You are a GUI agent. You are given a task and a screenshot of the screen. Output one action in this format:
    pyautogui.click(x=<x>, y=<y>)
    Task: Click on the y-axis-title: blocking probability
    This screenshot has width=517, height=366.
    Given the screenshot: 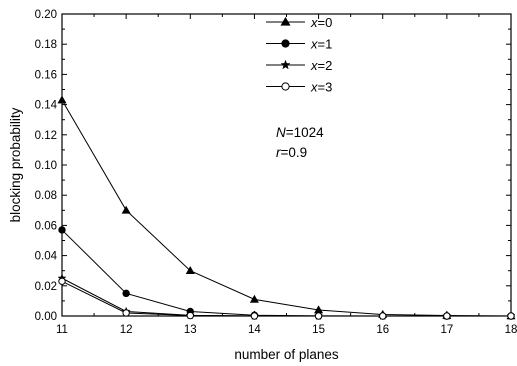 What is the action you would take?
    pyautogui.click(x=15, y=164)
    